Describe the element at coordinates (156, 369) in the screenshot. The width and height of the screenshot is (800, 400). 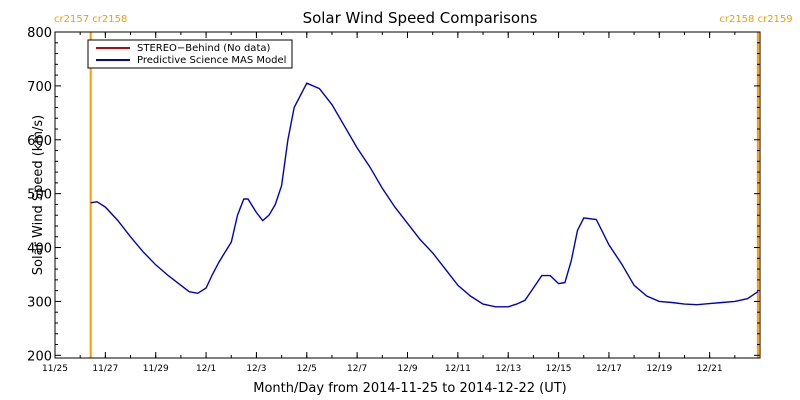
I see `x-tick-label: 11/29` at that location.